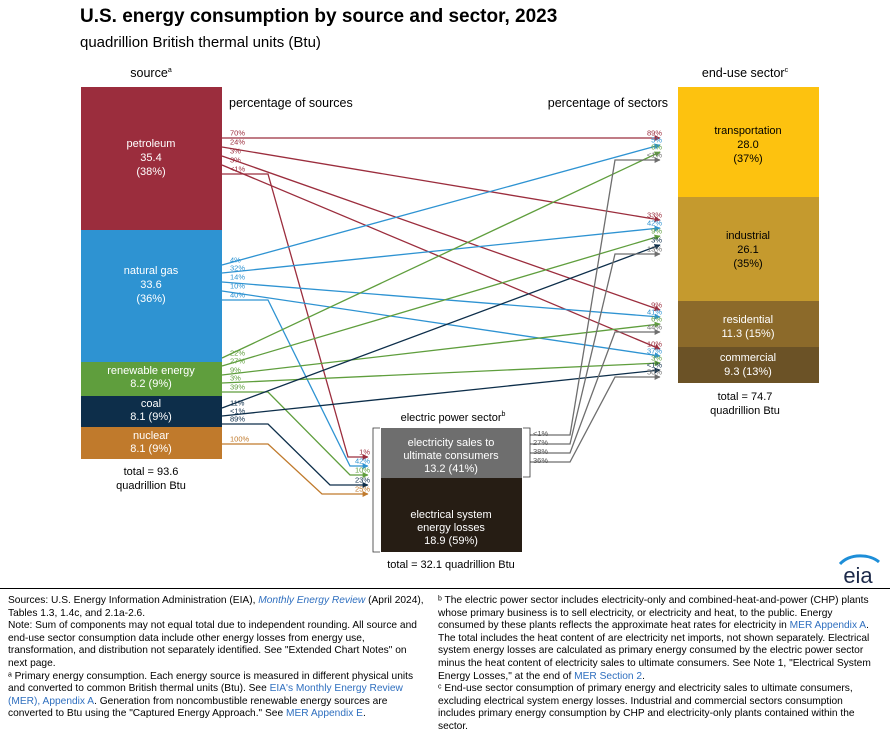  What do you see at coordinates (151, 443) in the screenshot?
I see `nuclear-box` at bounding box center [151, 443].